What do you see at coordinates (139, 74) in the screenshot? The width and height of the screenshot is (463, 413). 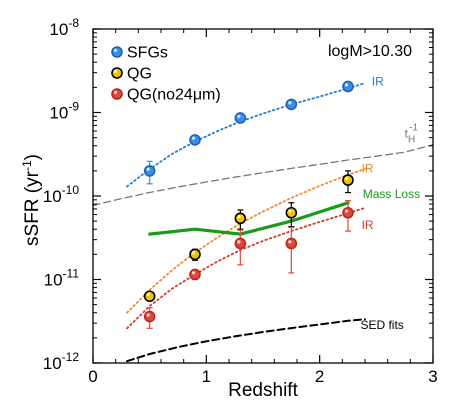 I see `legend-label-1: QG` at bounding box center [139, 74].